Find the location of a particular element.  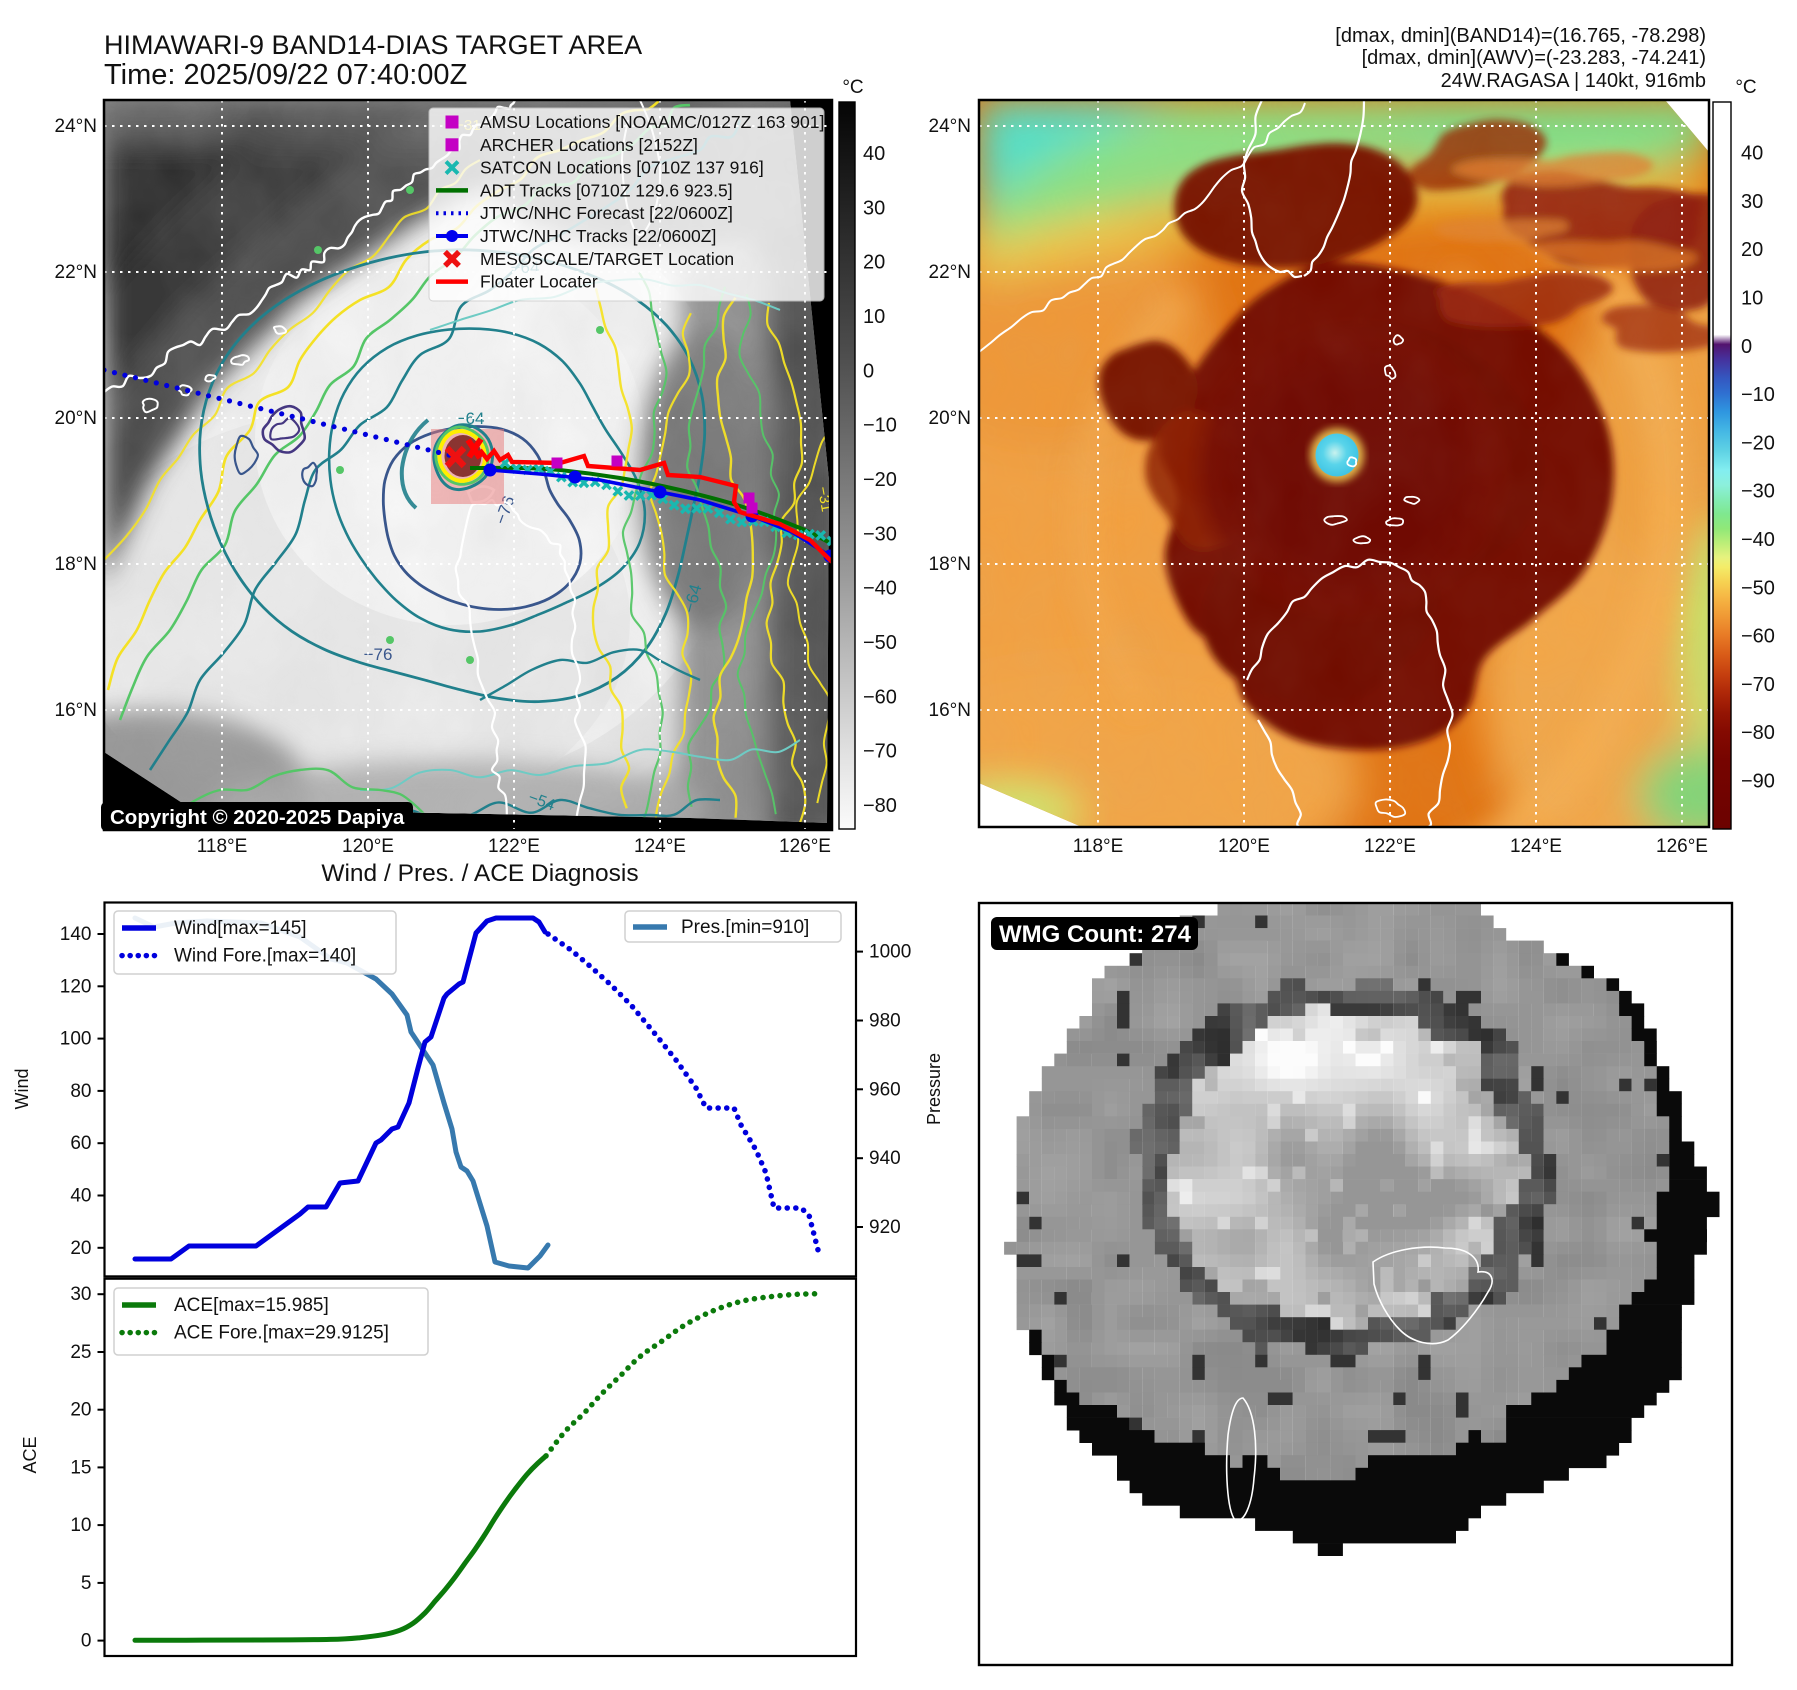

svg-text: 15 is located at coordinates (80, 1467).